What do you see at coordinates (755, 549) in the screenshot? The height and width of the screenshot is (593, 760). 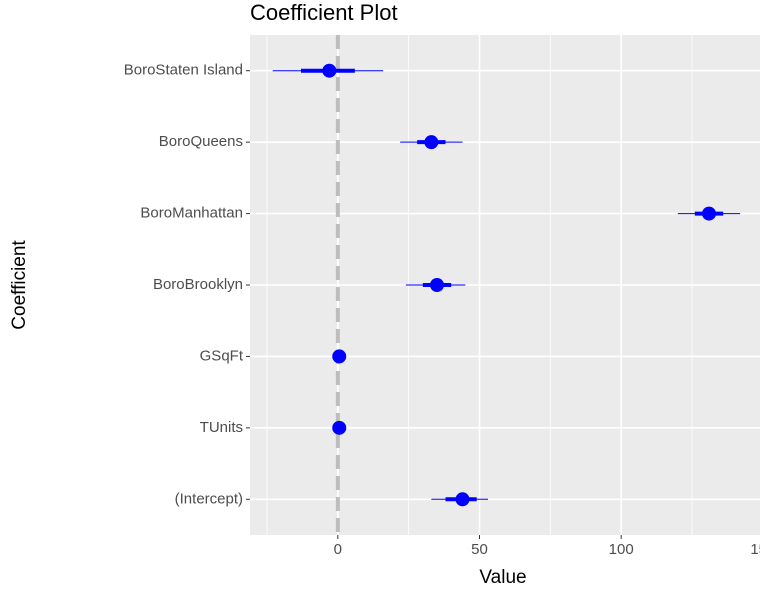 I see `x-tick-label: 150` at bounding box center [755, 549].